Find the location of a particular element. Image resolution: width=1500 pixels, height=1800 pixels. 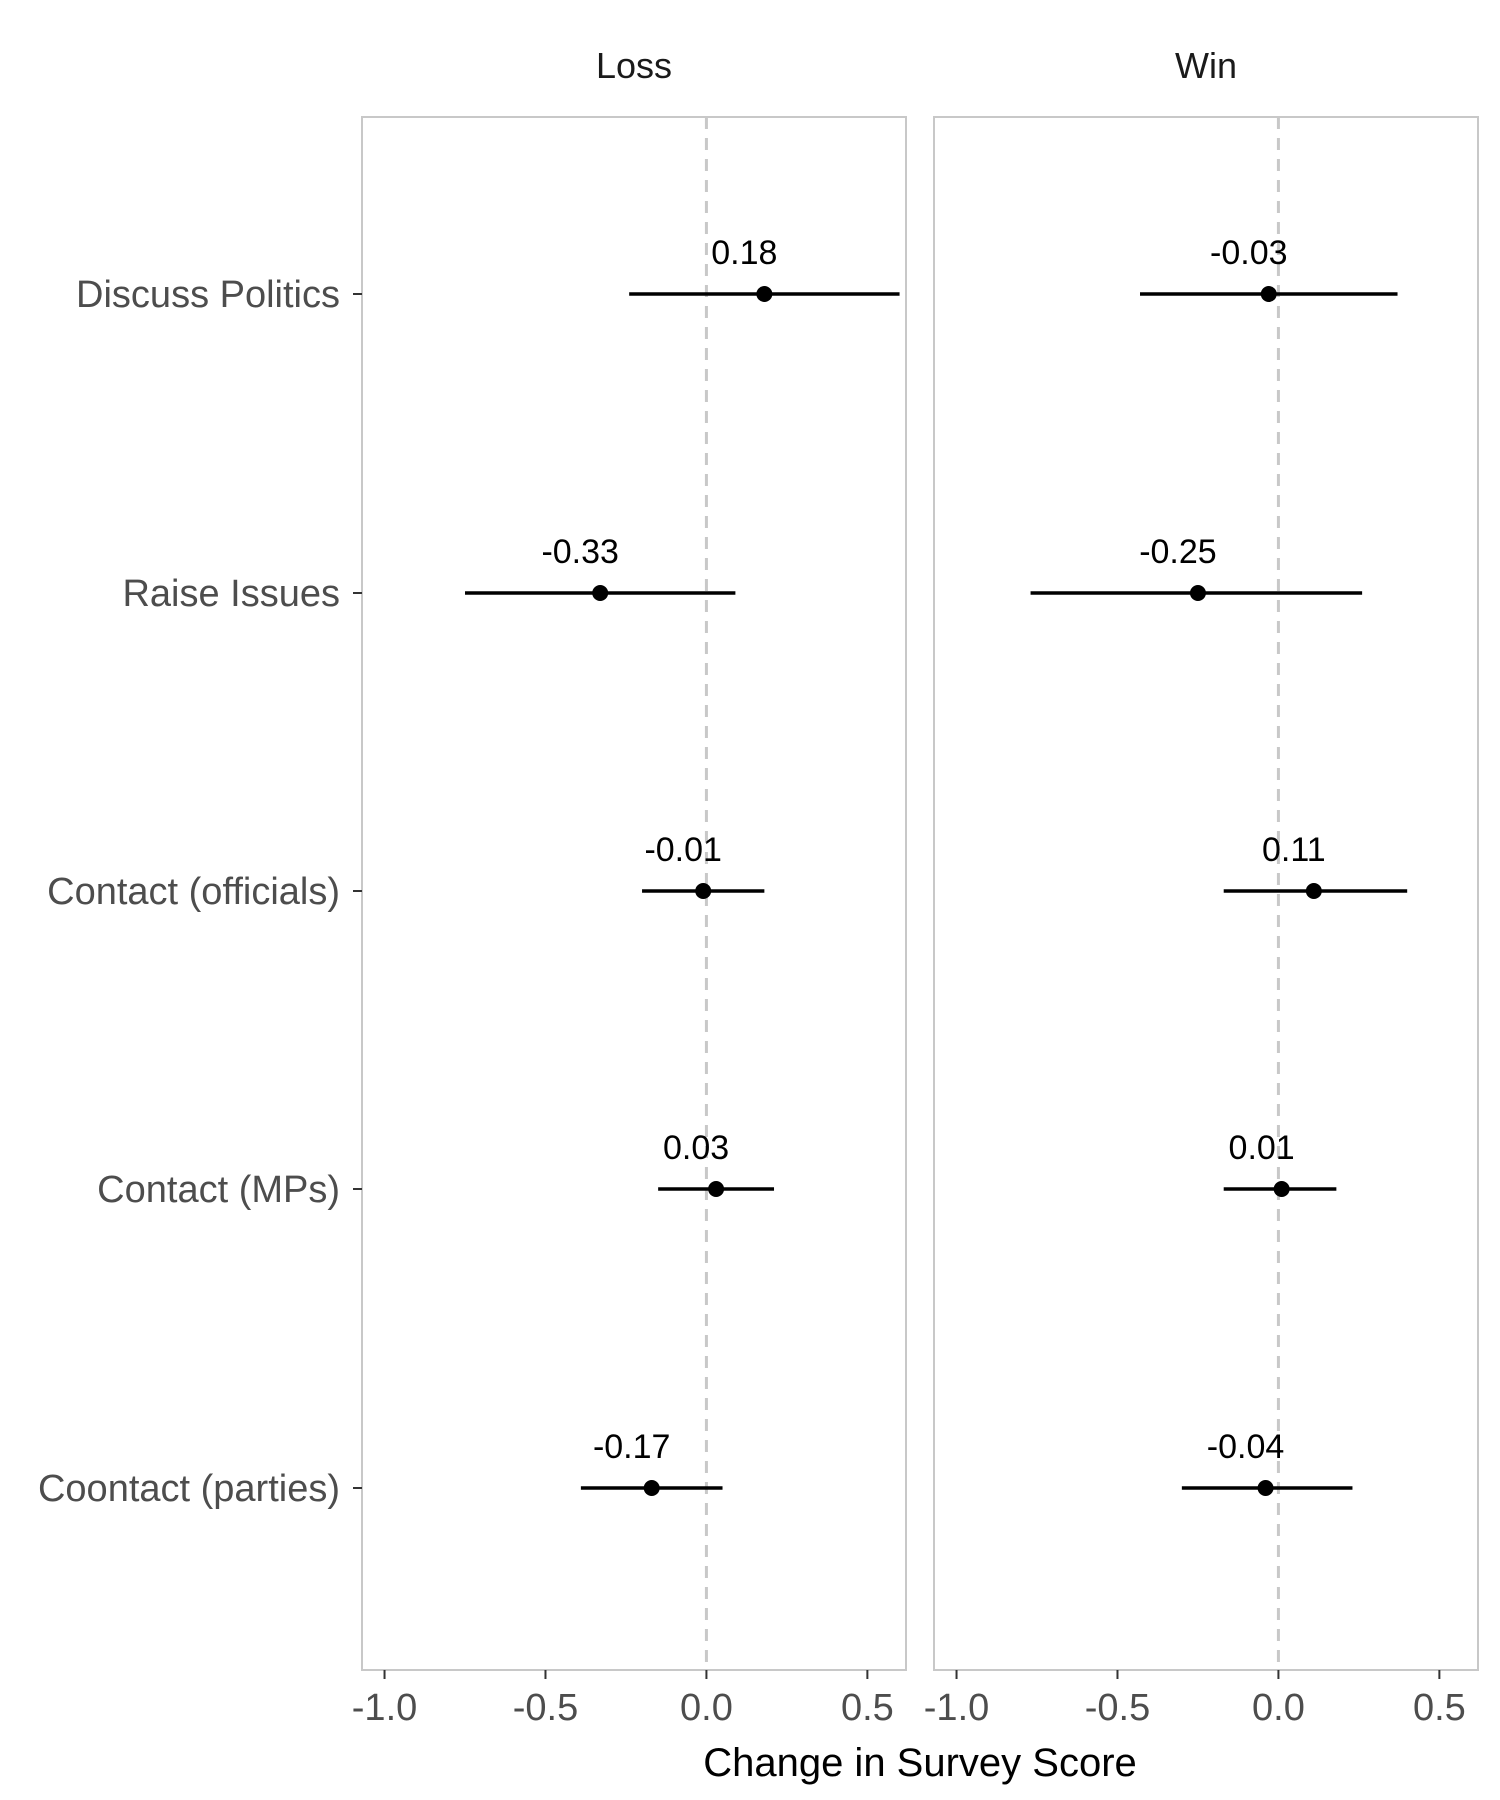

category-label: Contact (officials) is located at coordinates (193, 892).